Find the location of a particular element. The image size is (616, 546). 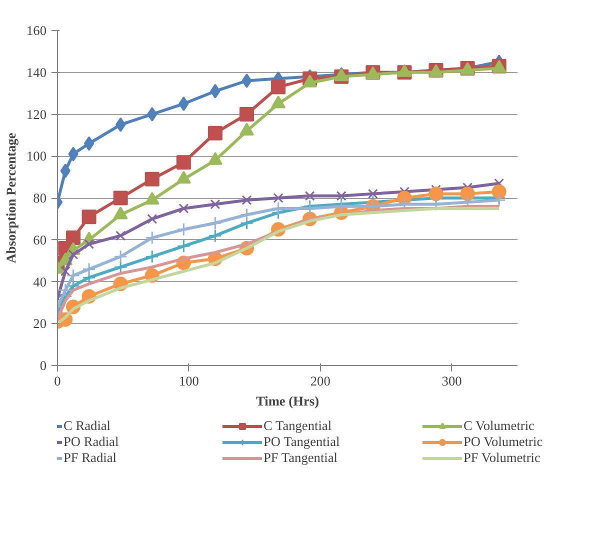

legend-label: PO Volumetric is located at coordinates (504, 442).